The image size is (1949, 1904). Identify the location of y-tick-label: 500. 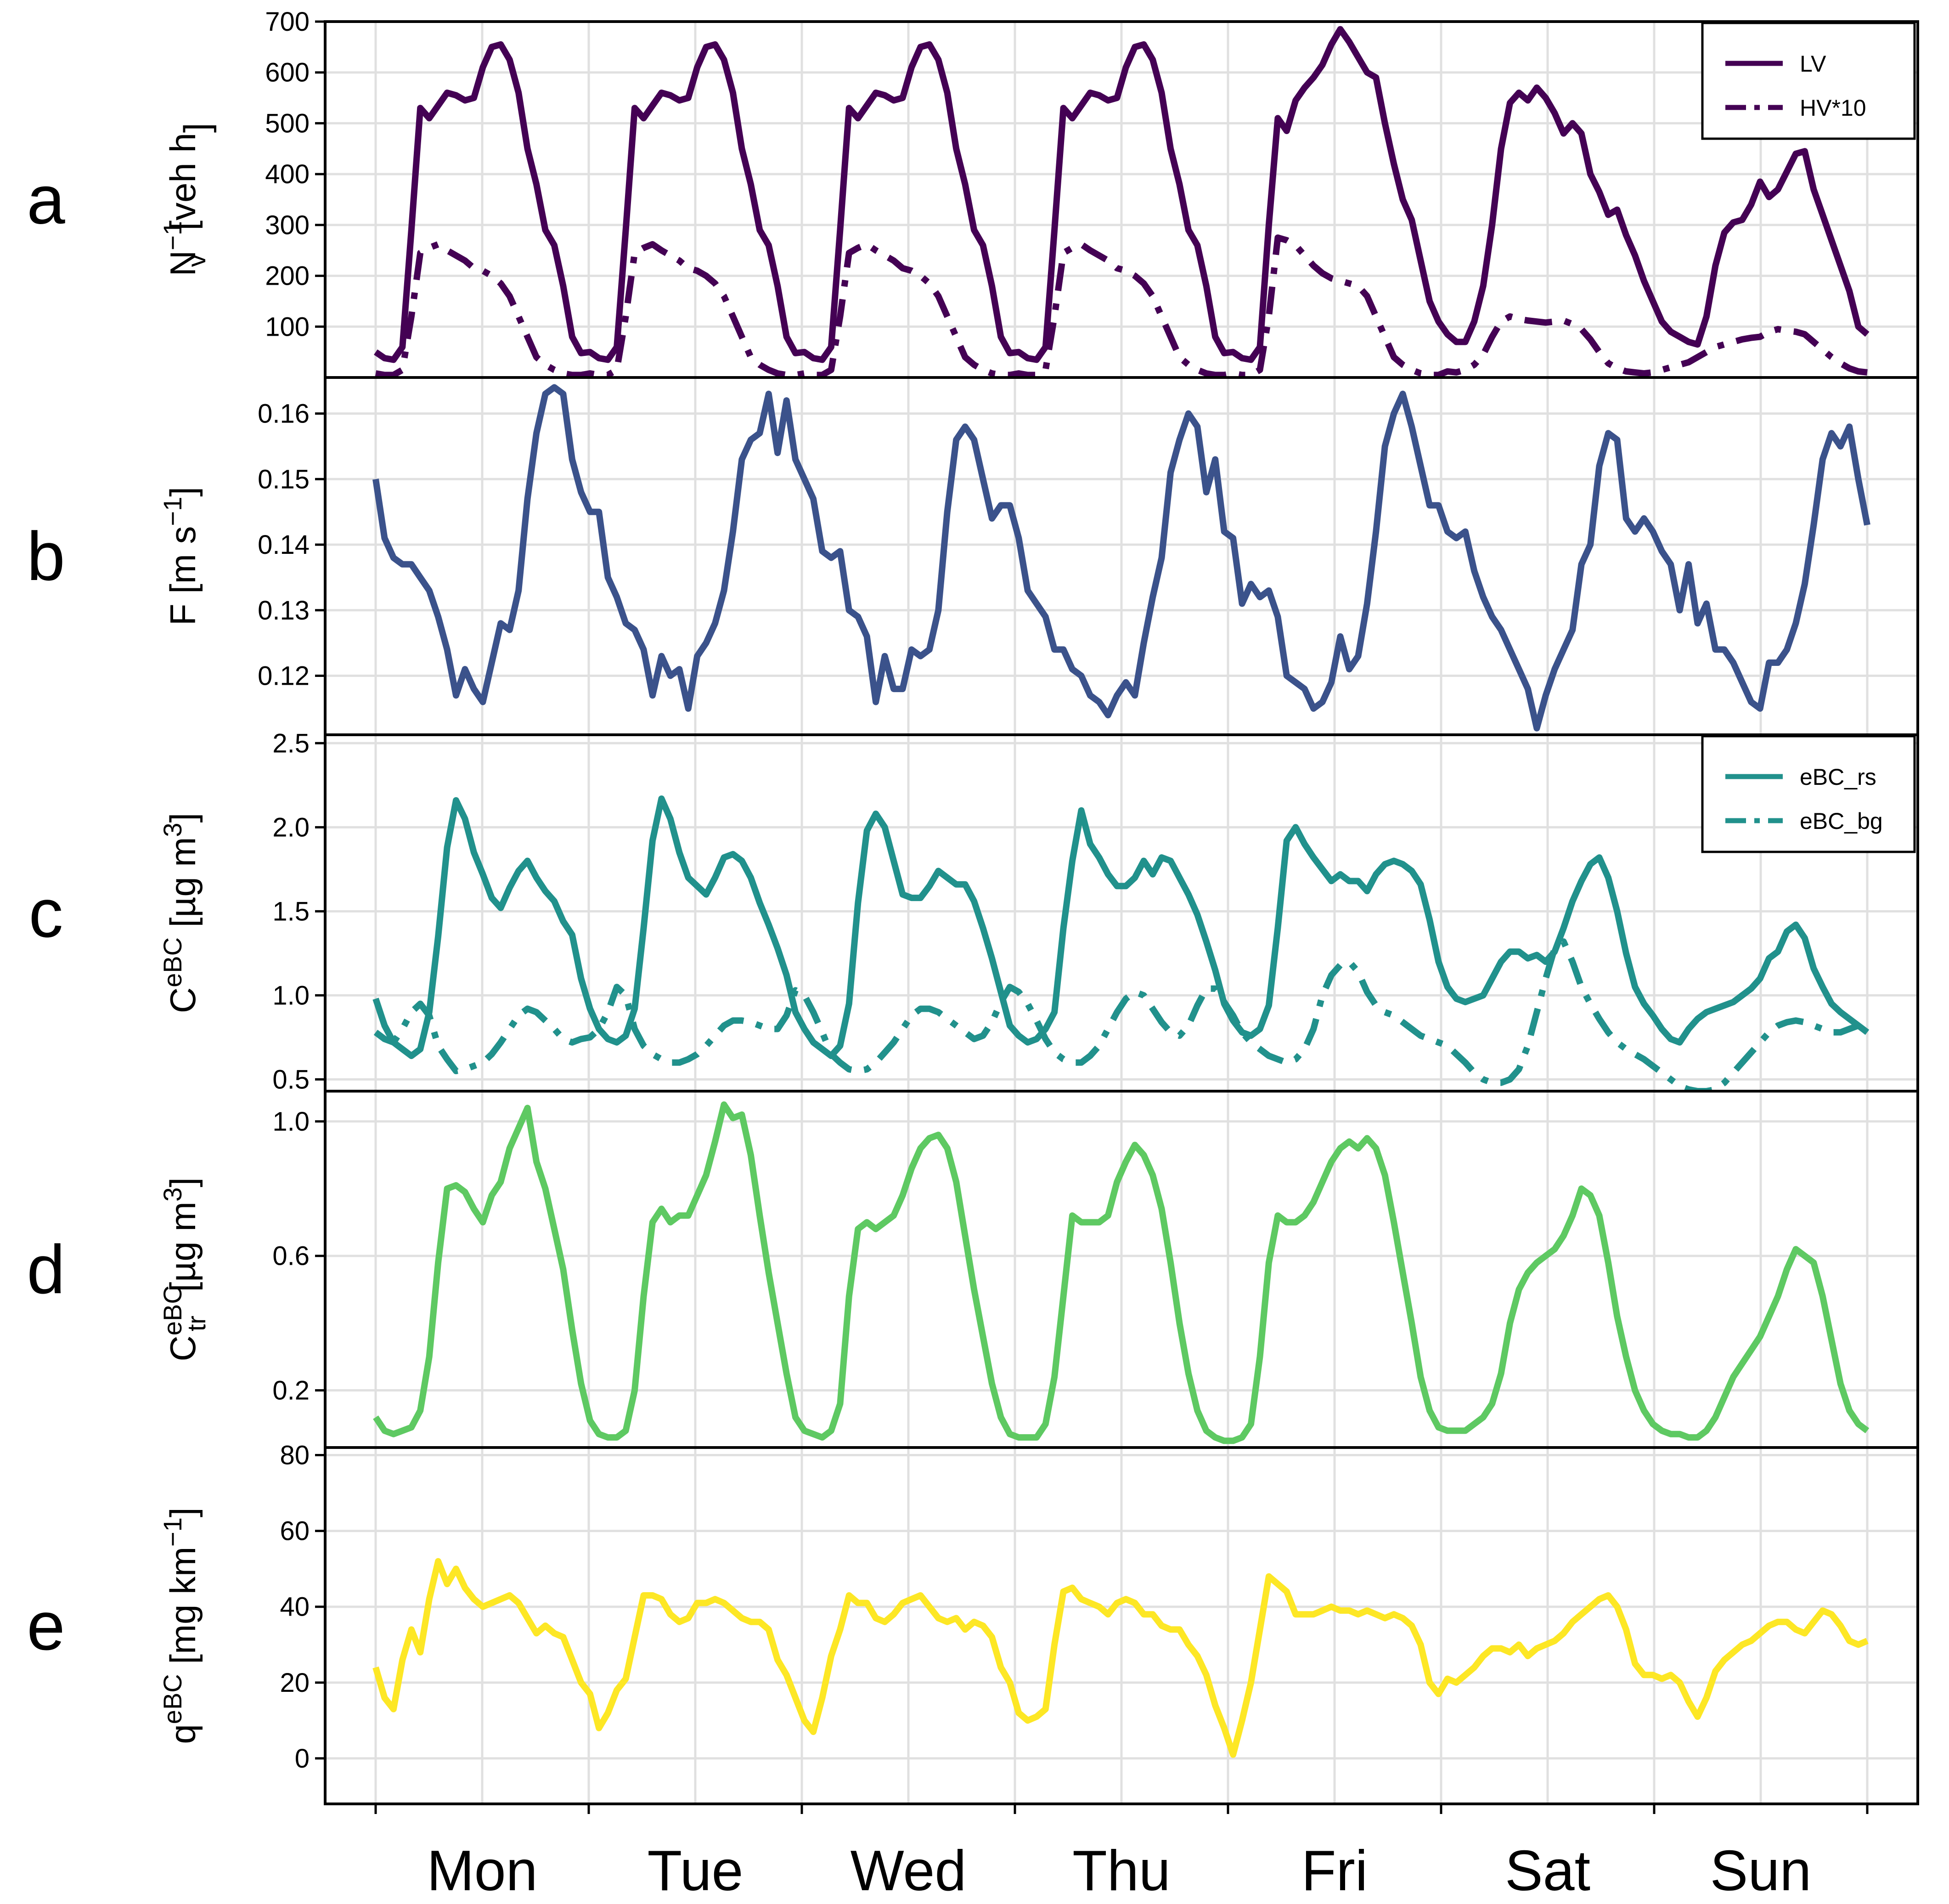
(287, 123).